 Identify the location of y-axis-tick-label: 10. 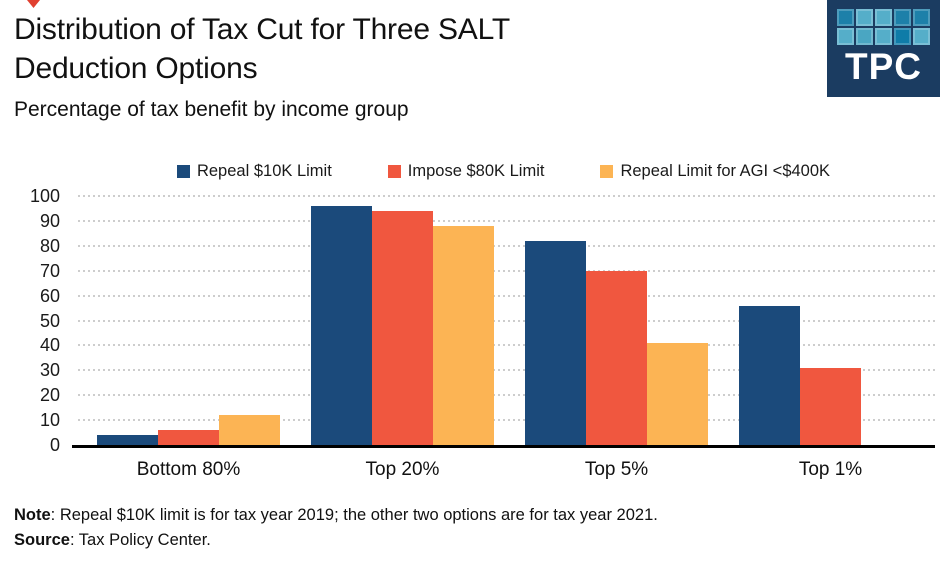
(49, 420).